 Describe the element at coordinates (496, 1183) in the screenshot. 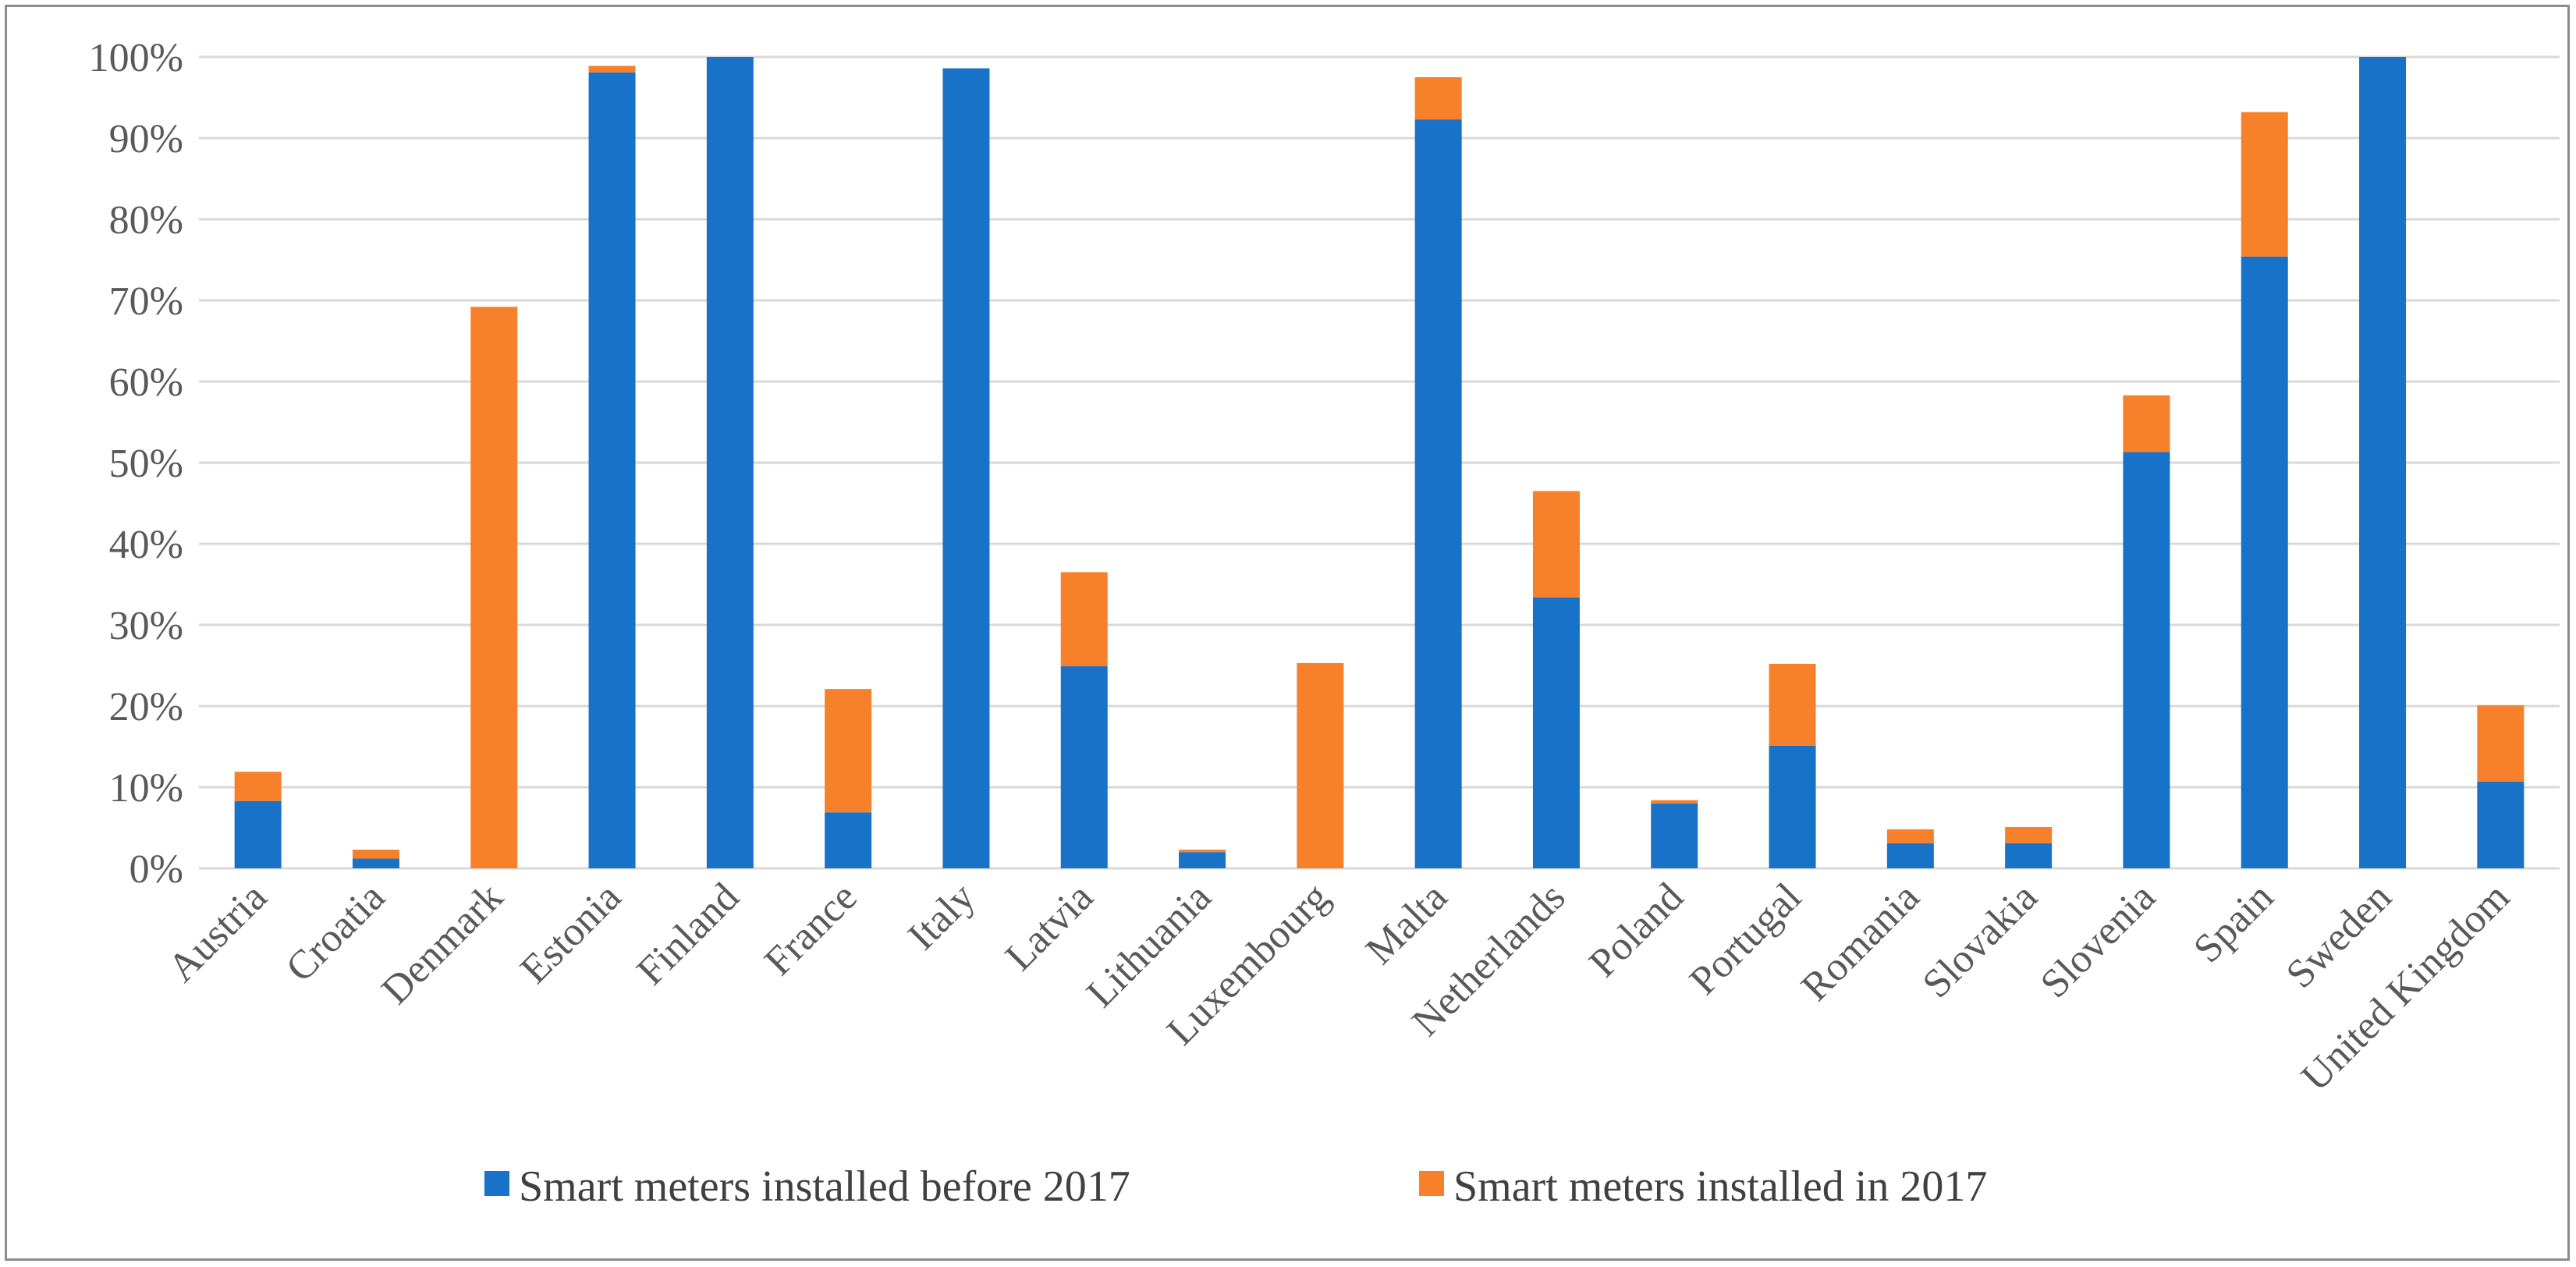

I see `legend-swatch-before-2017` at that location.